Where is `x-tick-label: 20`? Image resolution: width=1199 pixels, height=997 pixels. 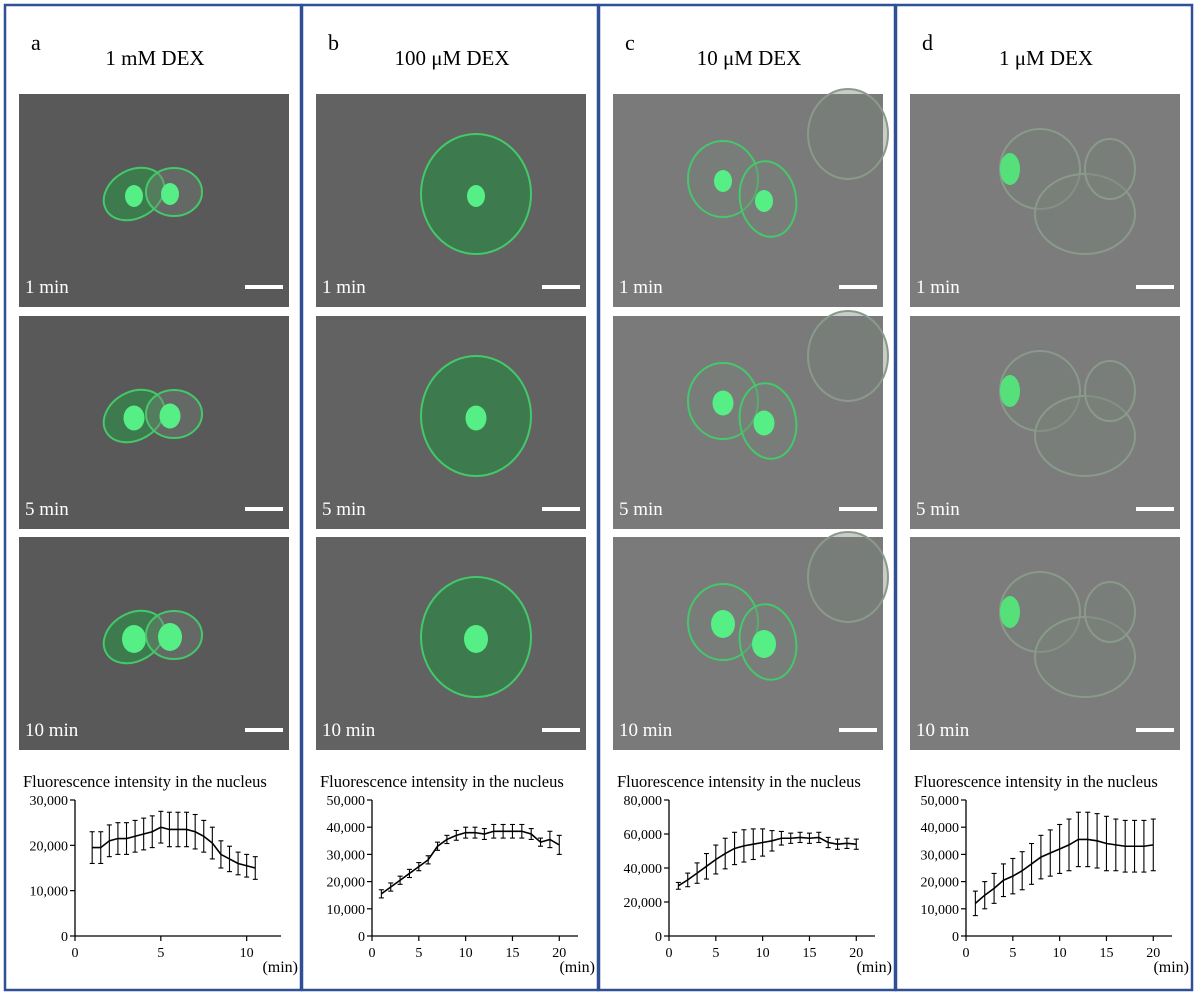
x-tick-label: 20 is located at coordinates (1153, 953).